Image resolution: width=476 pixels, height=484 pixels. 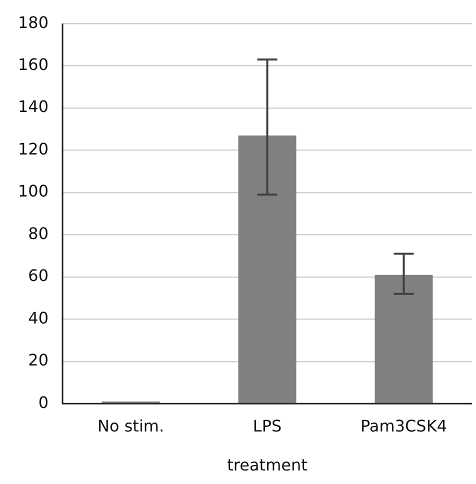 What do you see at coordinates (38, 318) in the screenshot?
I see `y-tick-label: 40` at bounding box center [38, 318].